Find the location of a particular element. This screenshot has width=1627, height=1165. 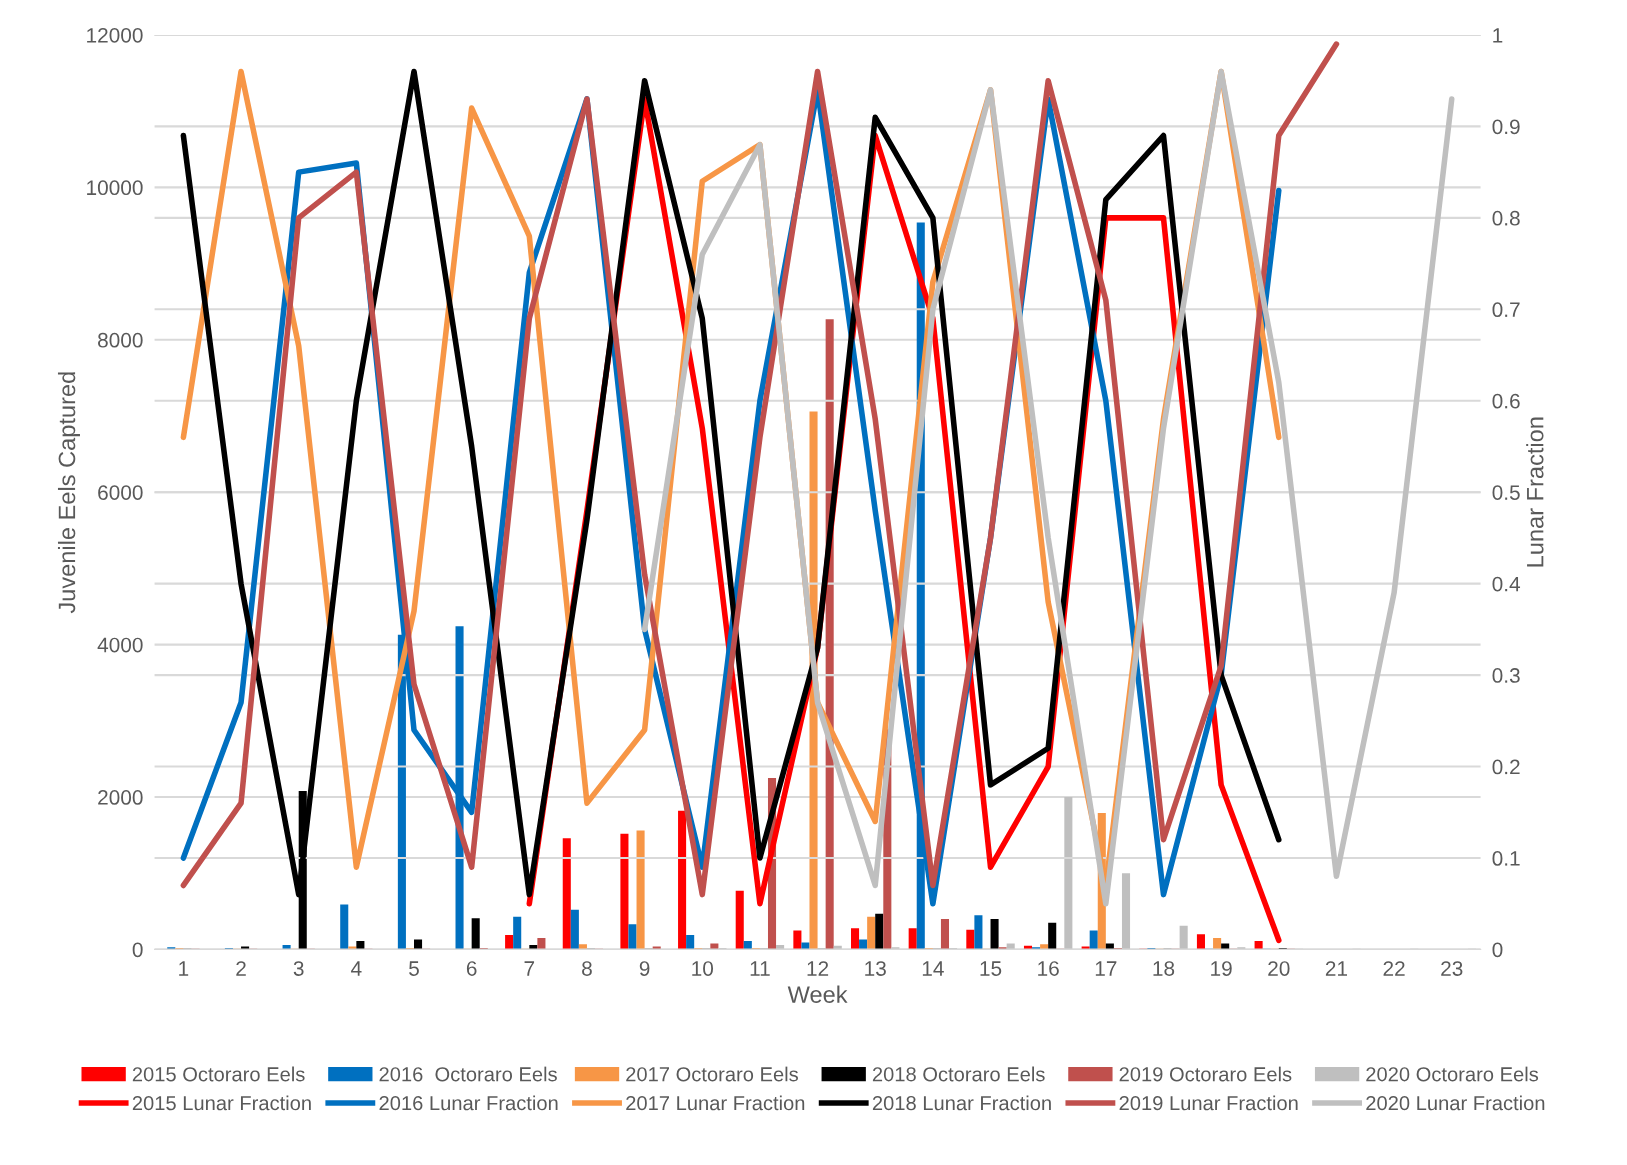

y2-axis-title: Lunar Fraction is located at coordinates (1535, 492).